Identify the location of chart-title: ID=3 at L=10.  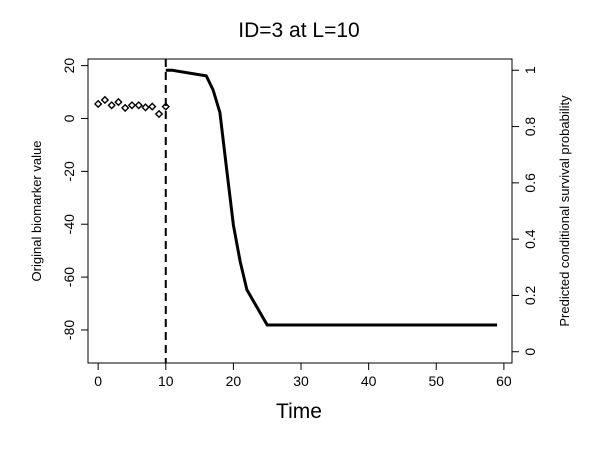
(298, 30).